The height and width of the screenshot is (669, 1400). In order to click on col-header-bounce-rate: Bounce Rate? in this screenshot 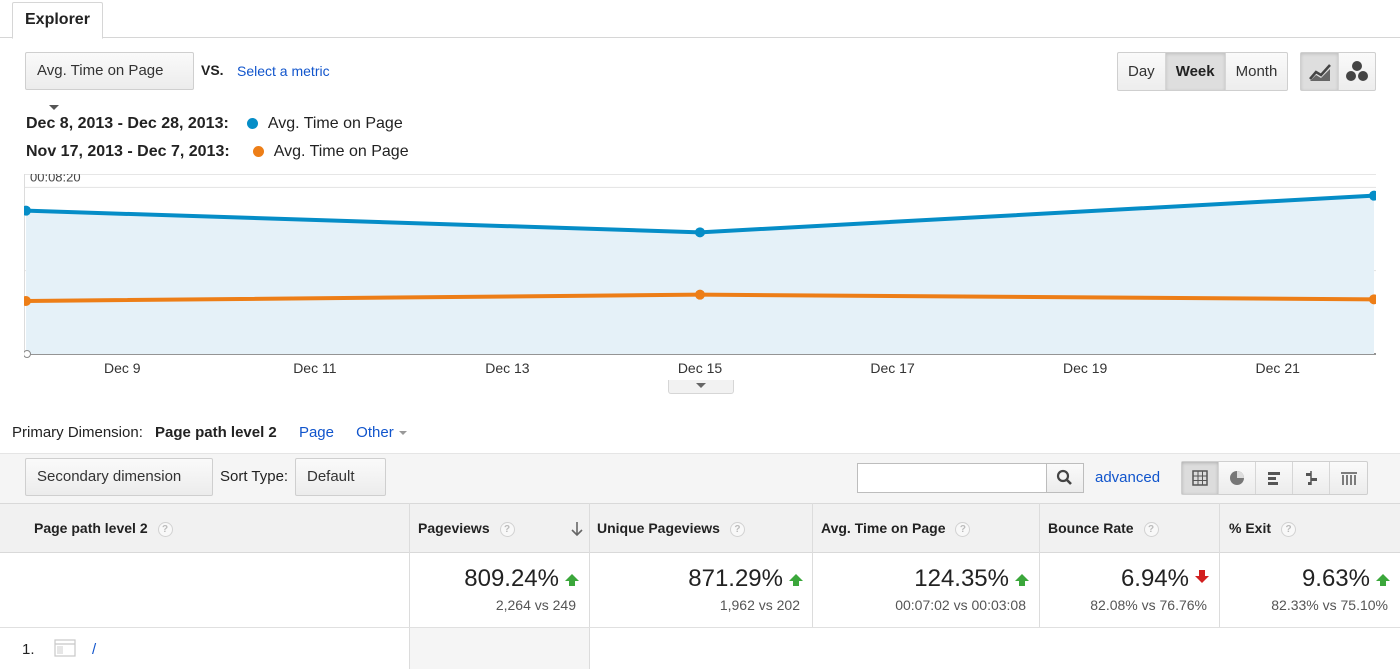, I will do `click(1103, 528)`.